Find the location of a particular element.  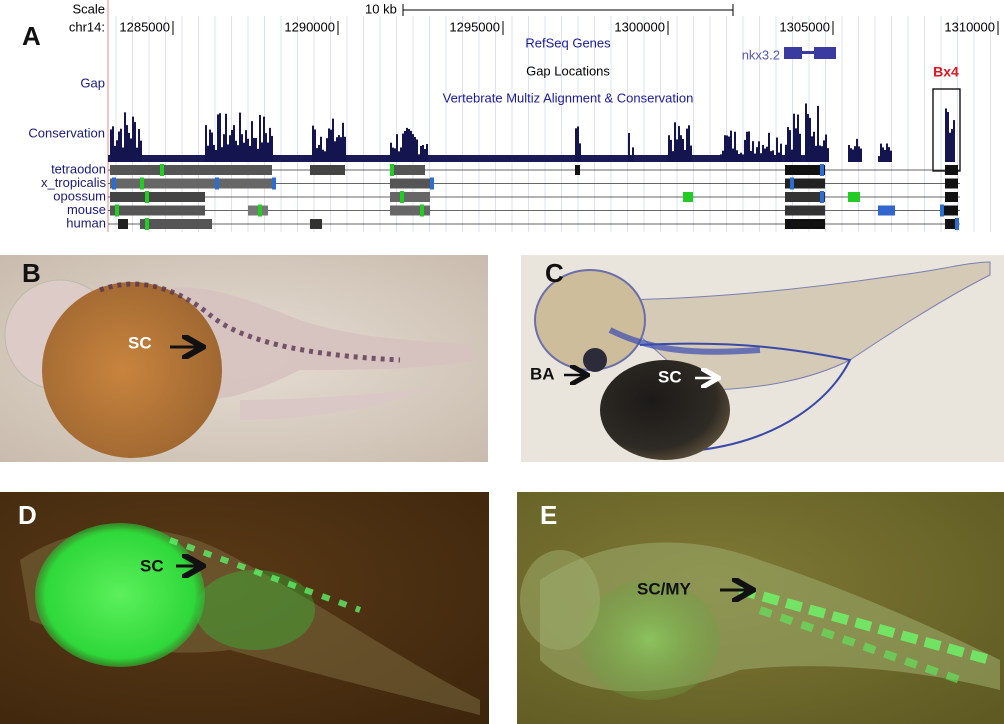

conservation-track is located at coordinates (531, 132).